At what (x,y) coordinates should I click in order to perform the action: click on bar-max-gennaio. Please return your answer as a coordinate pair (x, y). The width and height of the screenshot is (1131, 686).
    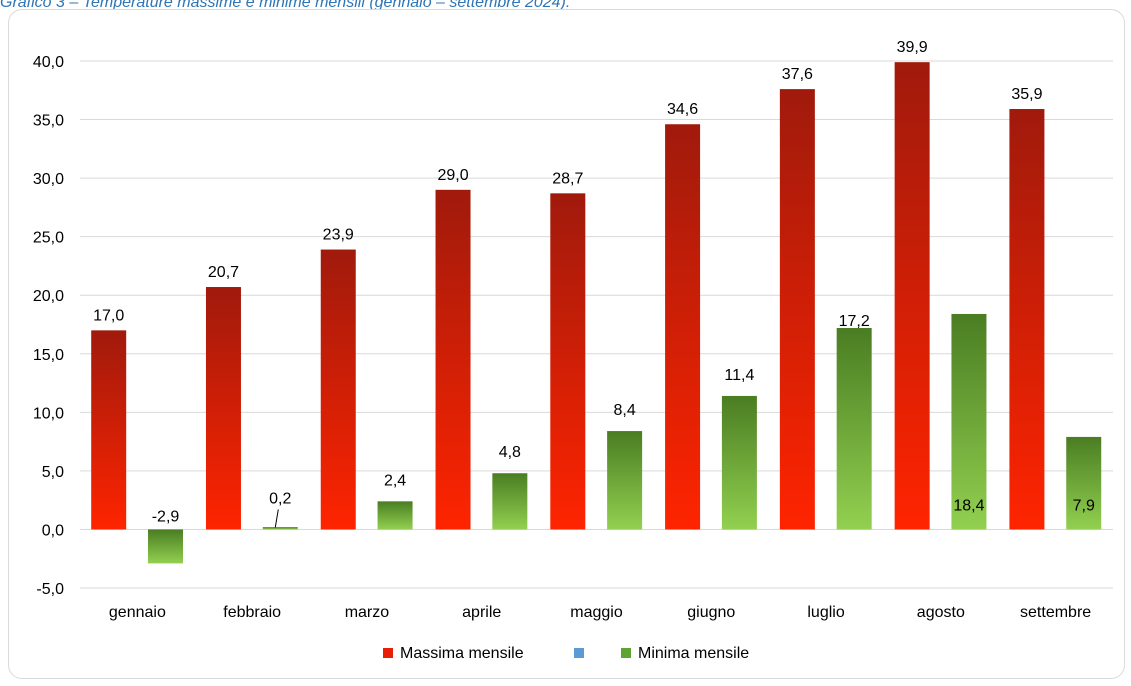
    Looking at the image, I should click on (109, 430).